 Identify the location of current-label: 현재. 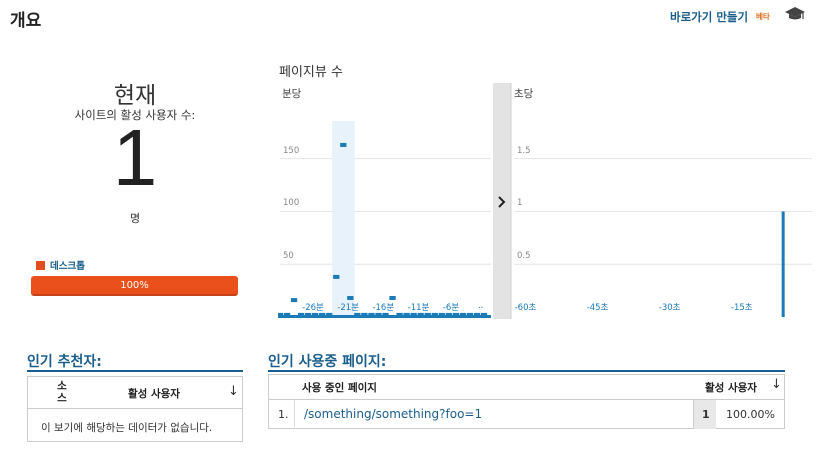
(135, 96).